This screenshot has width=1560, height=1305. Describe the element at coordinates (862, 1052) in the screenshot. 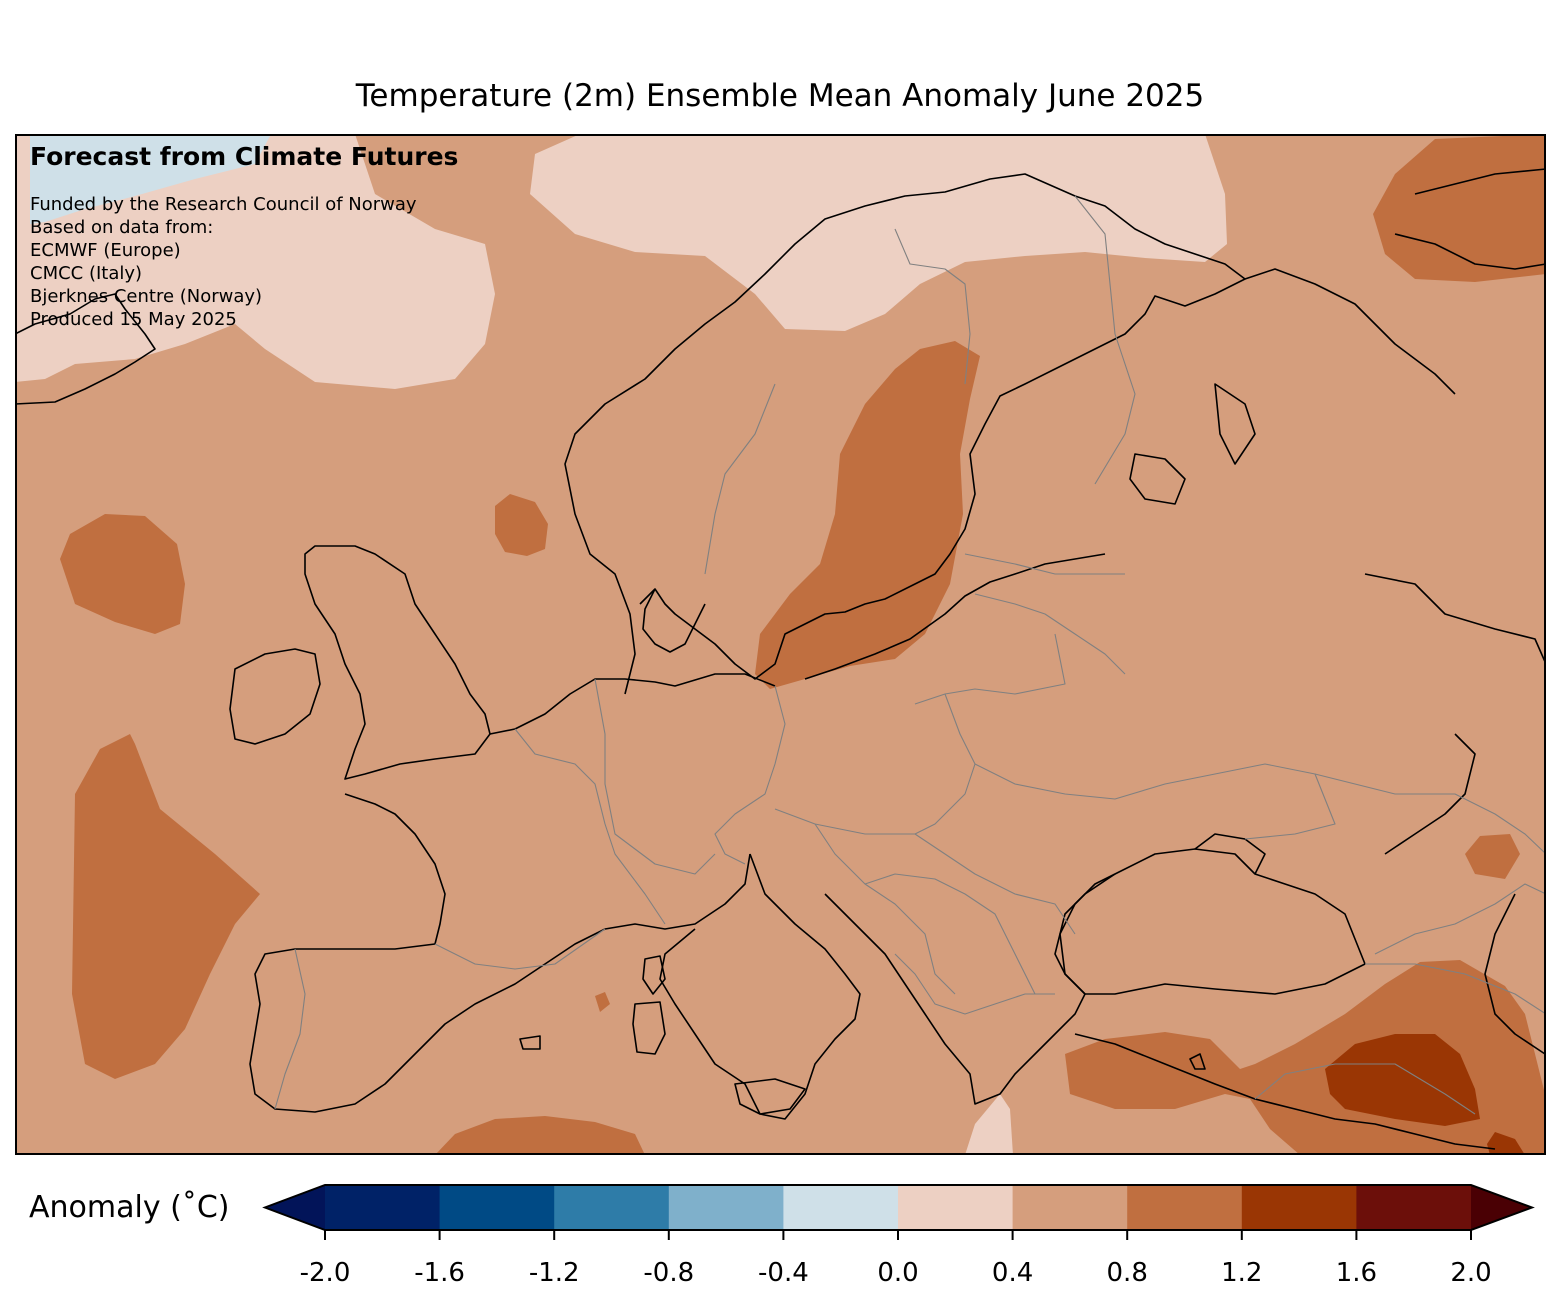

I see `coast-mediterranean-islands` at that location.